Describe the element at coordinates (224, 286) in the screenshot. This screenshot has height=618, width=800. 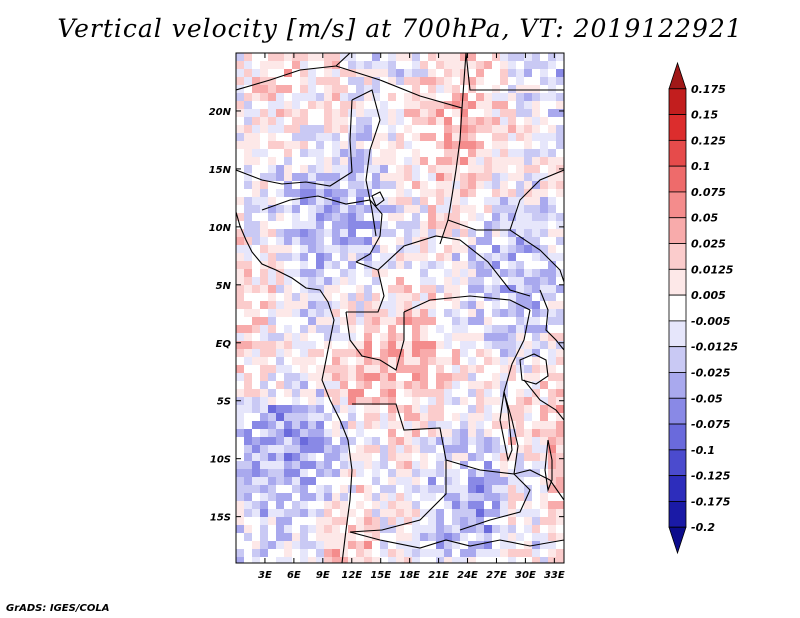
I see `y-tick-label: 5N` at that location.